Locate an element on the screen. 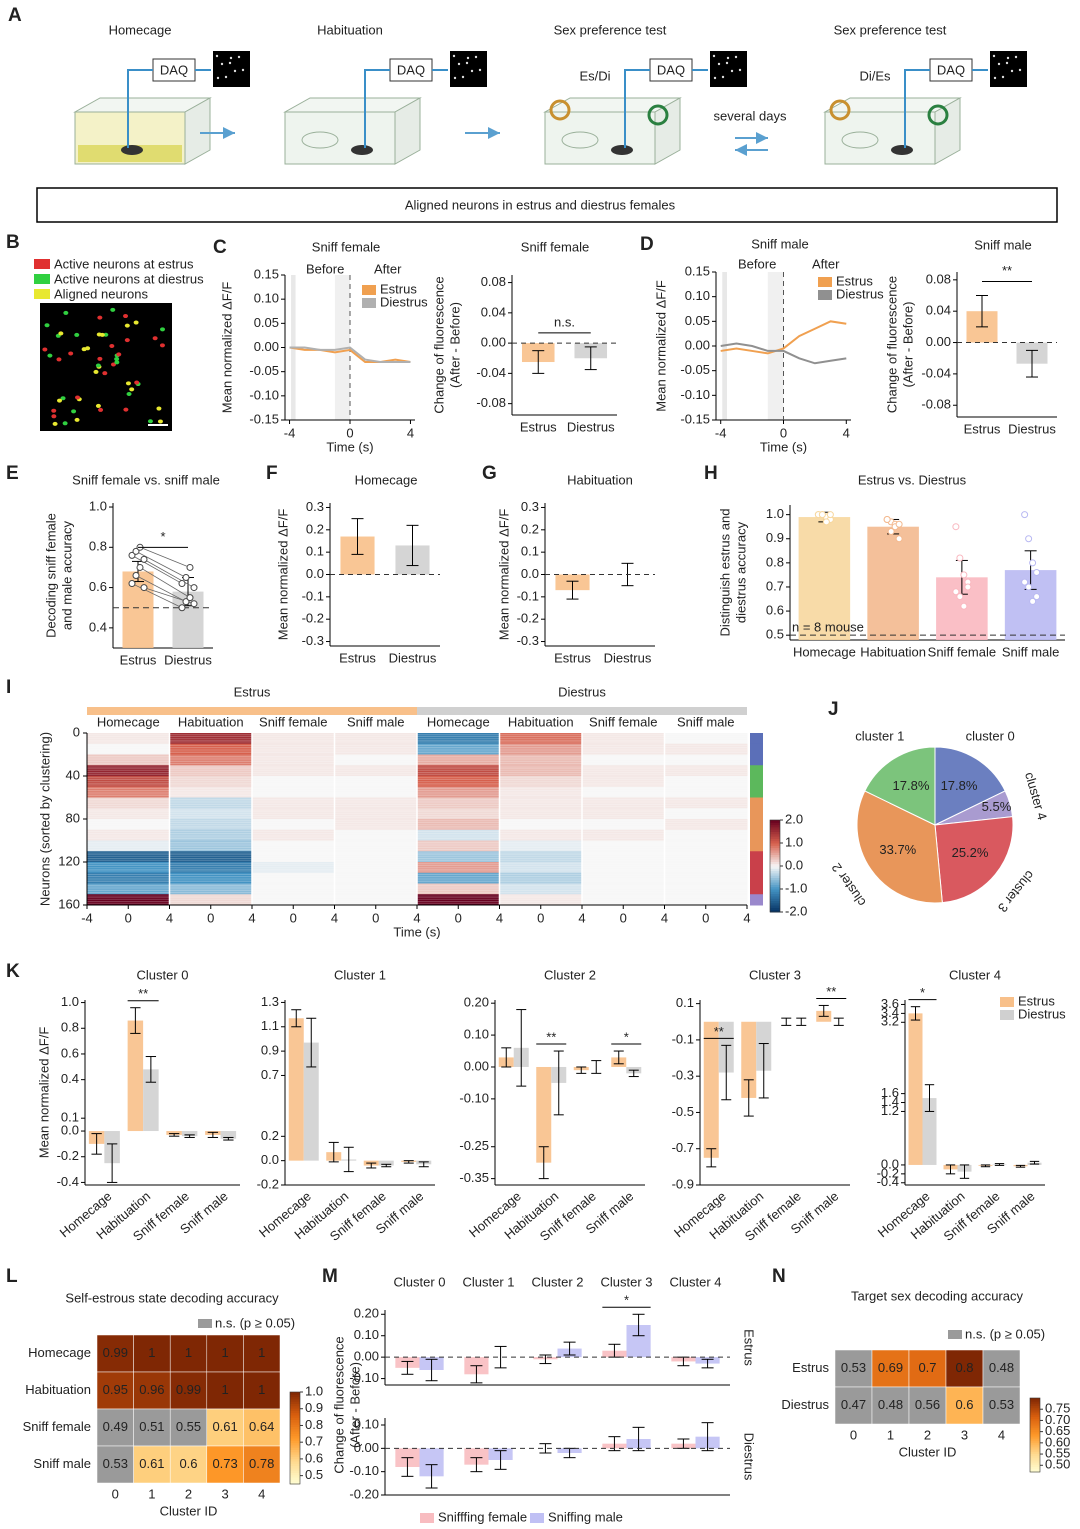 The image size is (1080, 1529). cell-label: 1 is located at coordinates (188, 1352).